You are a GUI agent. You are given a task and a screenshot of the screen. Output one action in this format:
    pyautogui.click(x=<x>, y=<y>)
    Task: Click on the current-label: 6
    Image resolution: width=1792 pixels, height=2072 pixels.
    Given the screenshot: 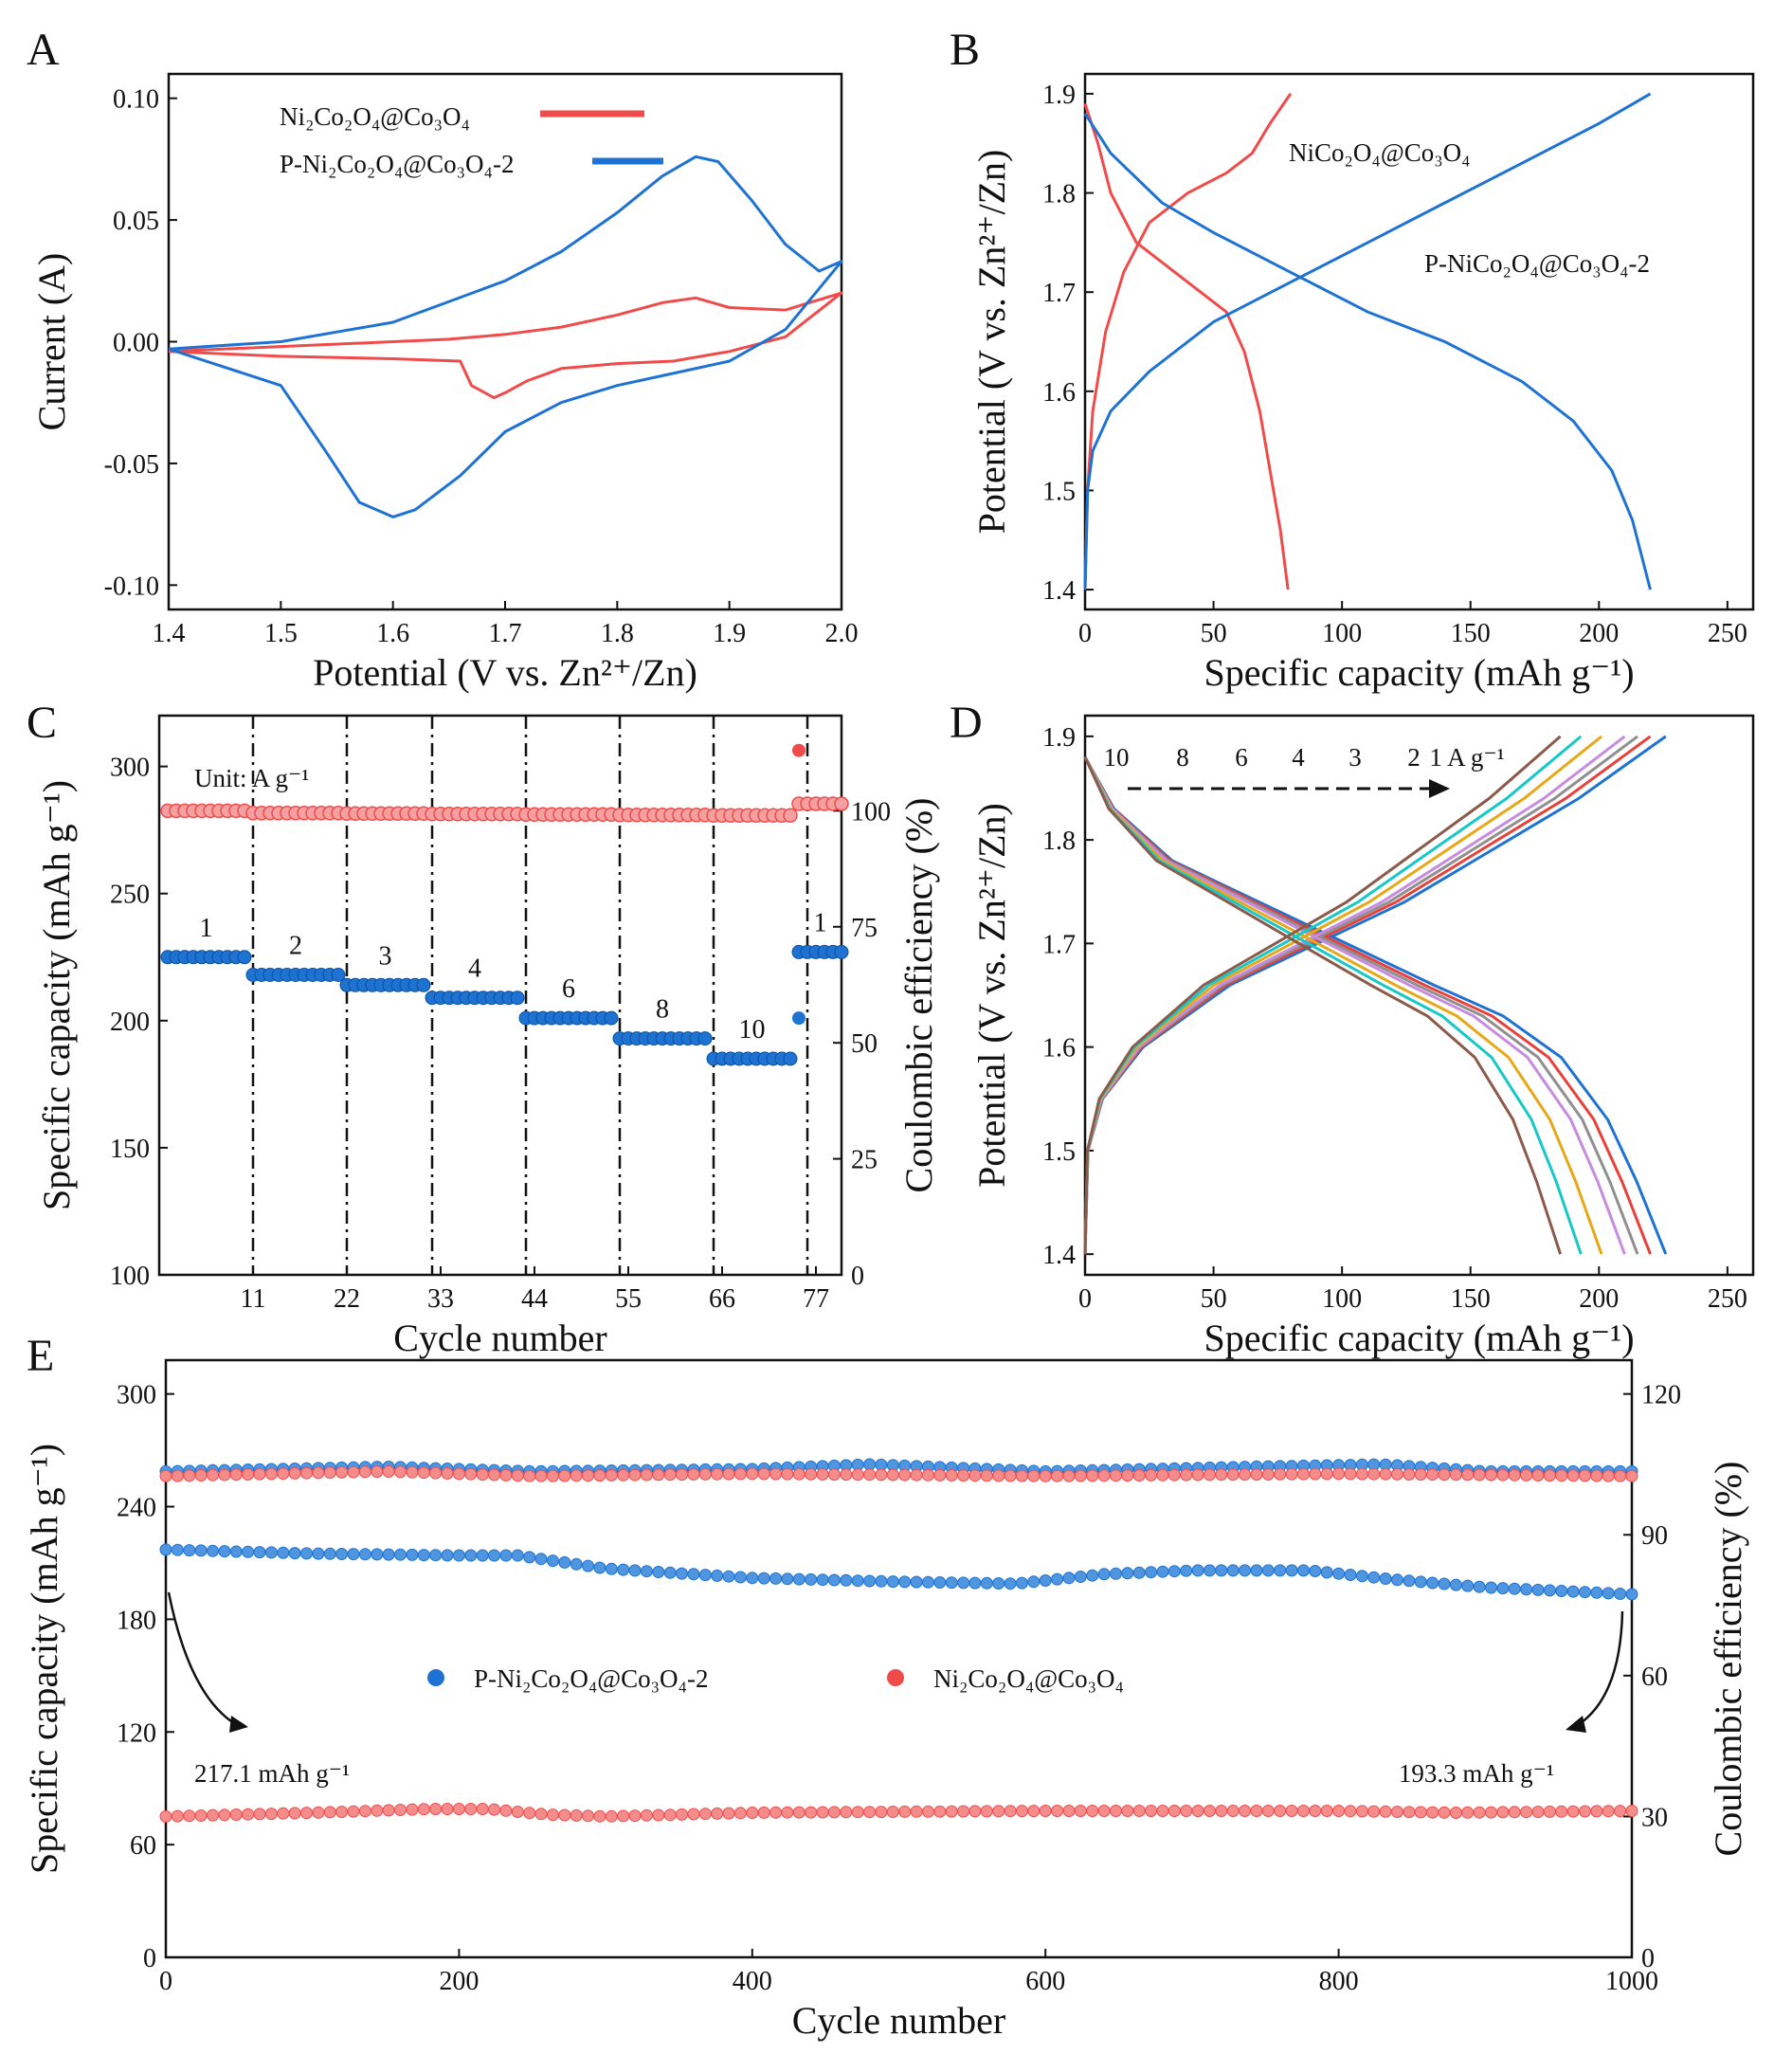 What is the action you would take?
    pyautogui.click(x=1241, y=757)
    